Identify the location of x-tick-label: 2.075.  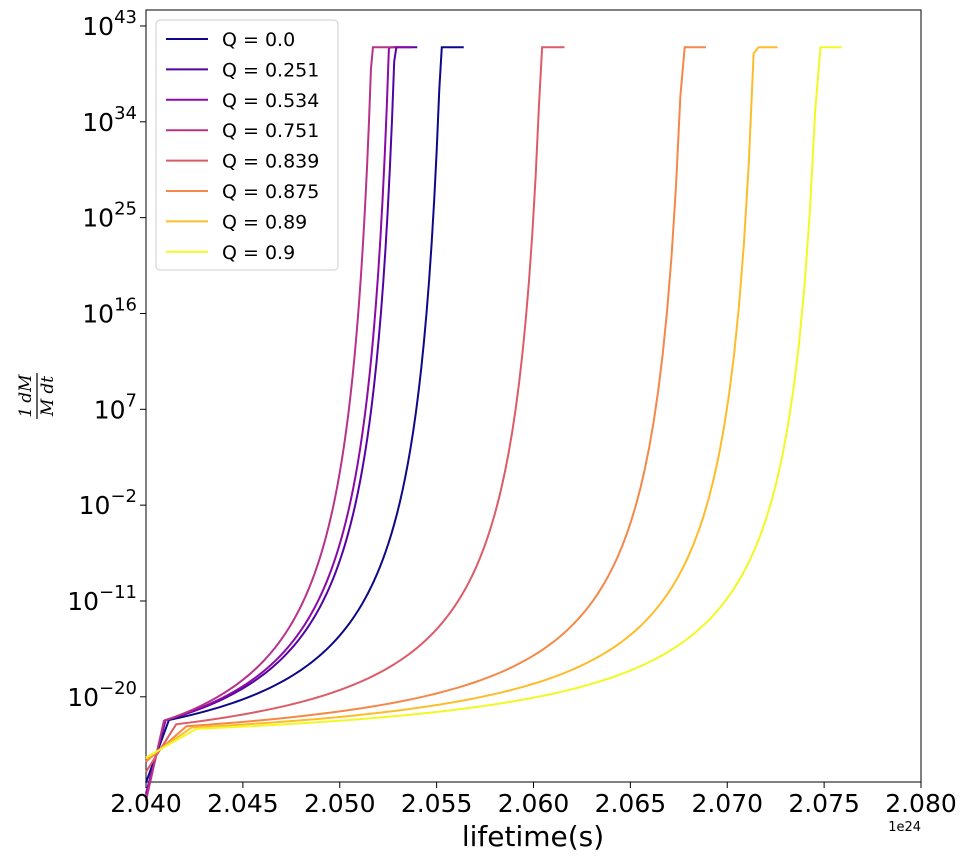
(824, 803).